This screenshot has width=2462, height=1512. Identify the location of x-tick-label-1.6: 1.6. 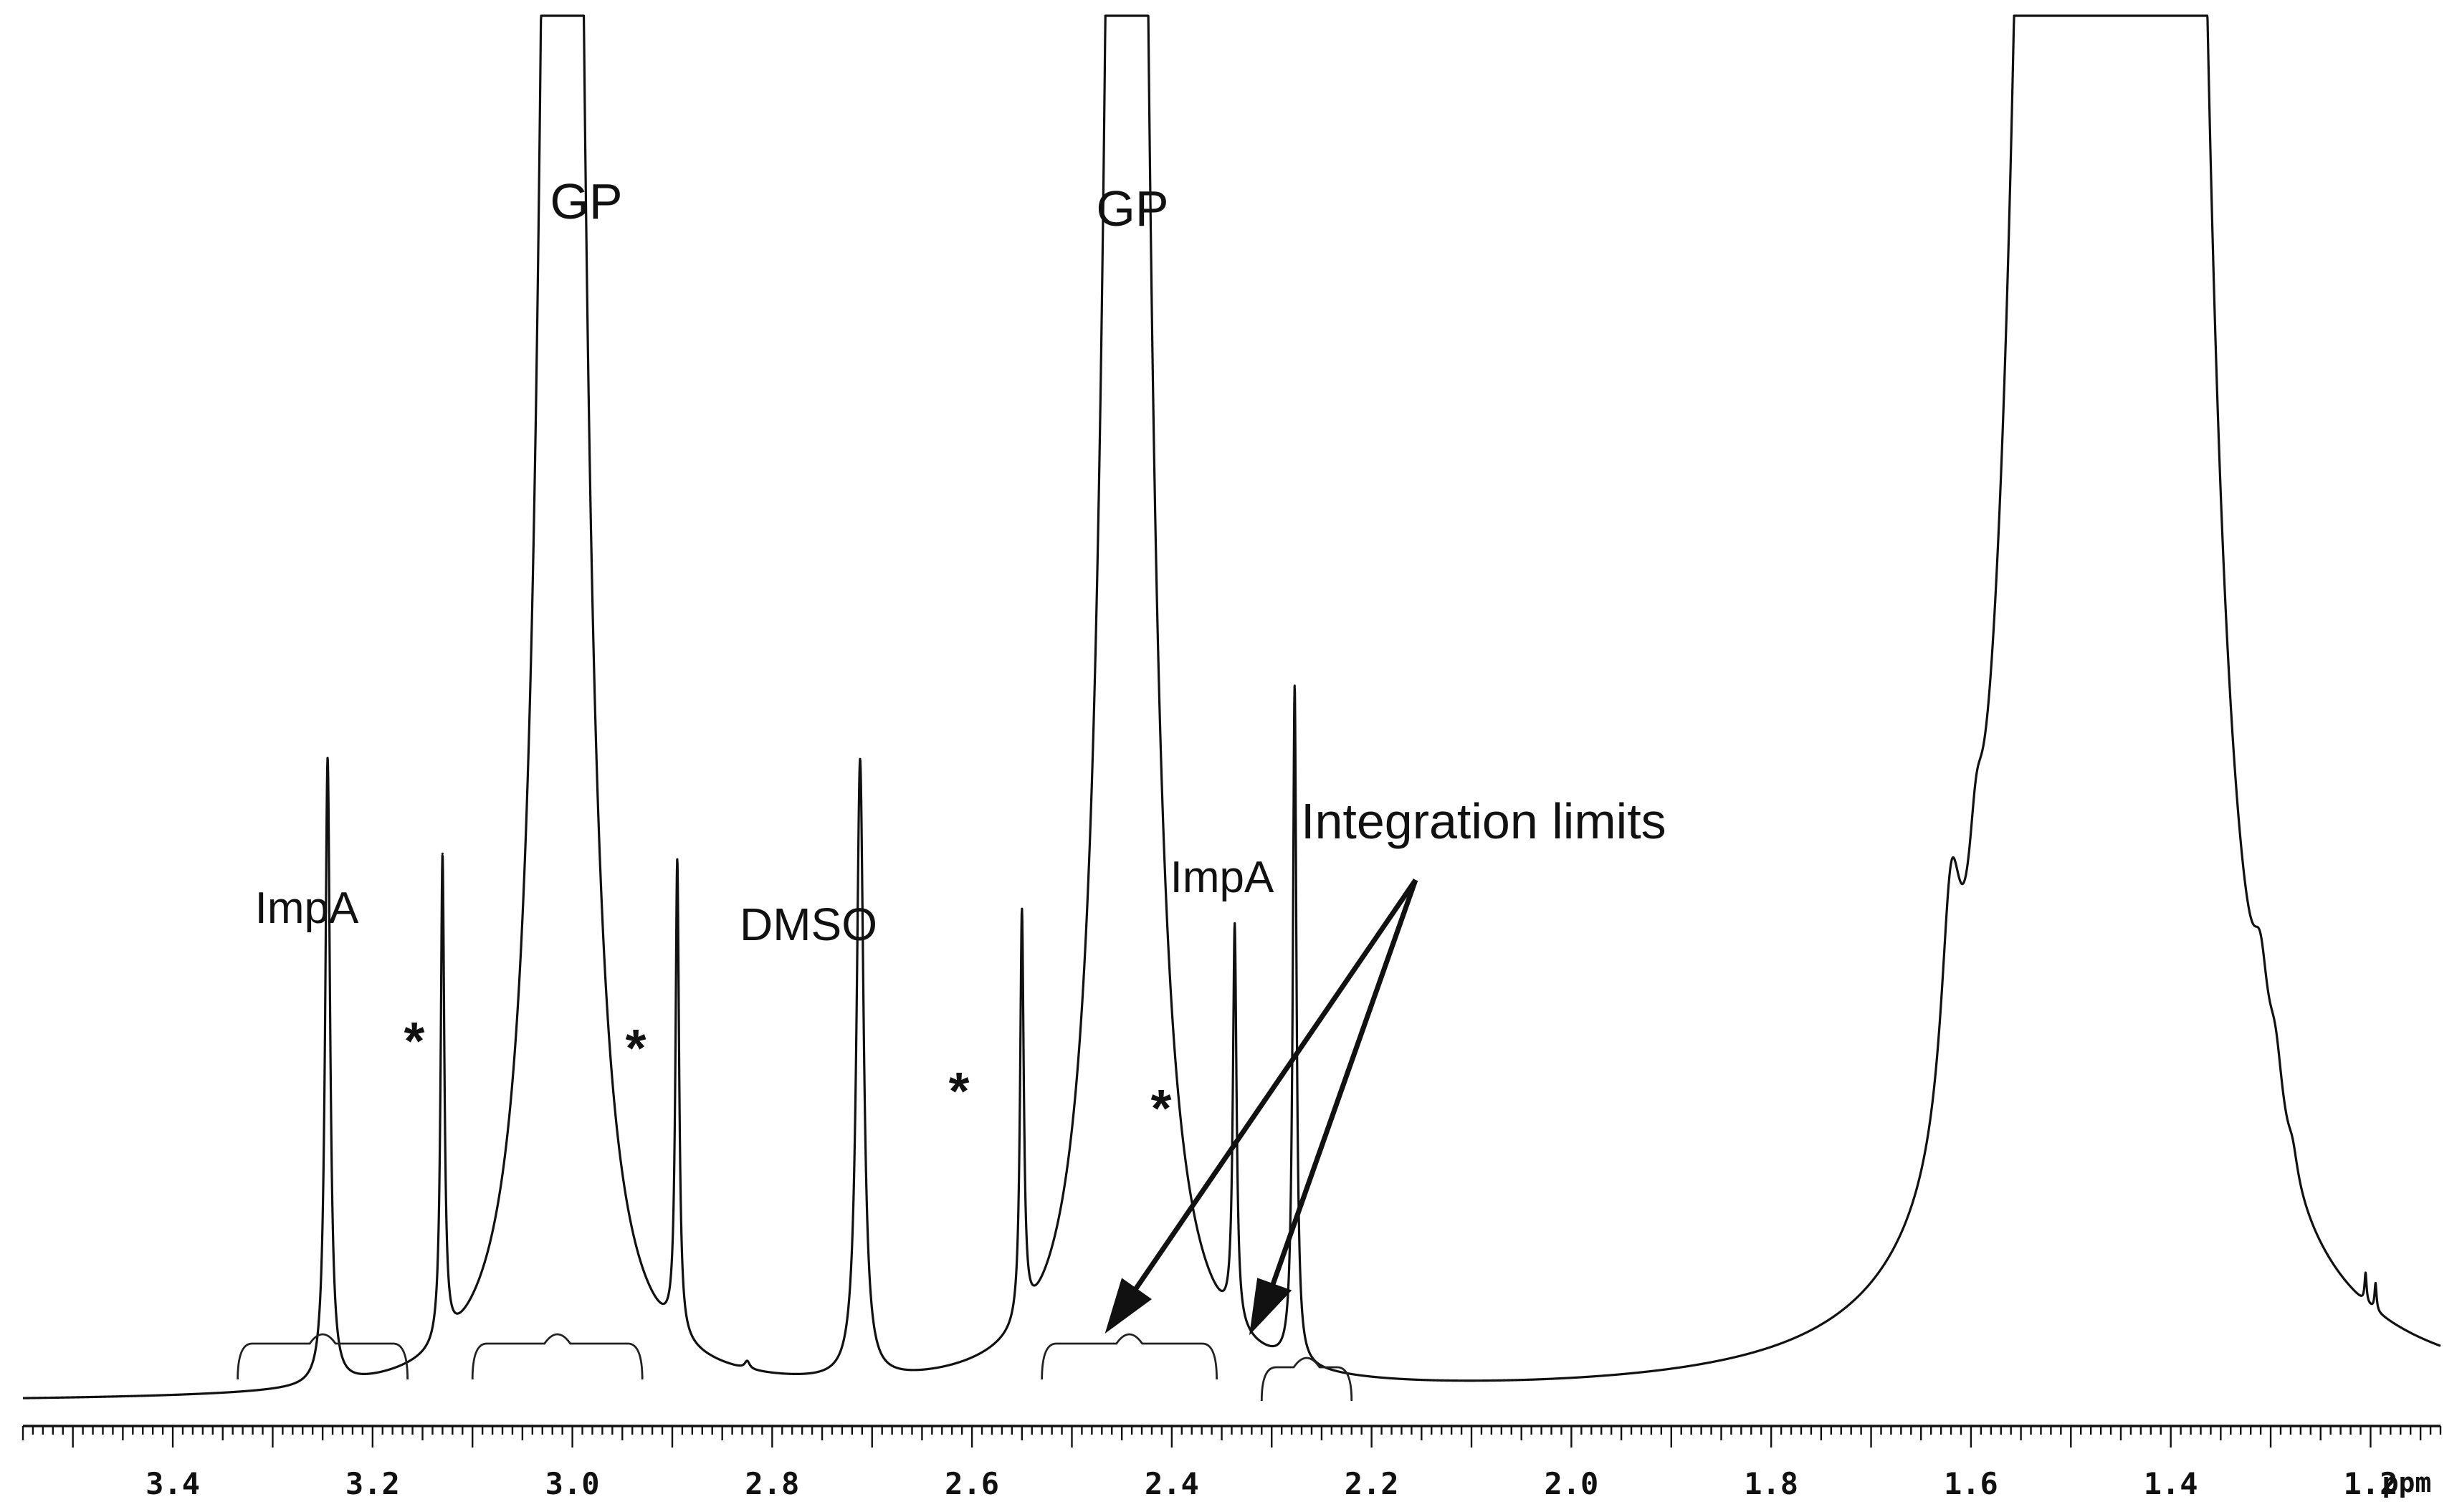
(1971, 1484).